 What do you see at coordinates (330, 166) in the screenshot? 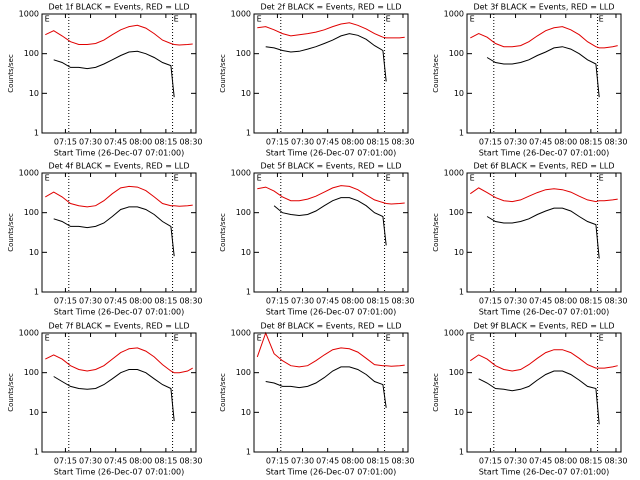
I see `chart-title: Det 5f BLACK = Events, RED = LLD` at bounding box center [330, 166].